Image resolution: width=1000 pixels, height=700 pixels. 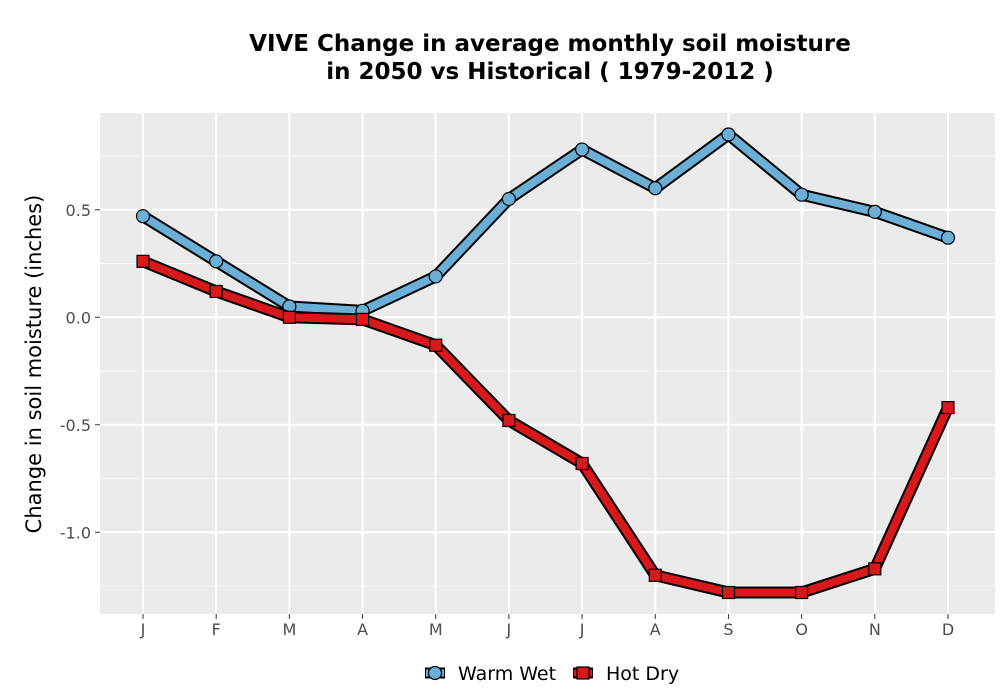 What do you see at coordinates (875, 629) in the screenshot?
I see `x-tick-label: N` at bounding box center [875, 629].